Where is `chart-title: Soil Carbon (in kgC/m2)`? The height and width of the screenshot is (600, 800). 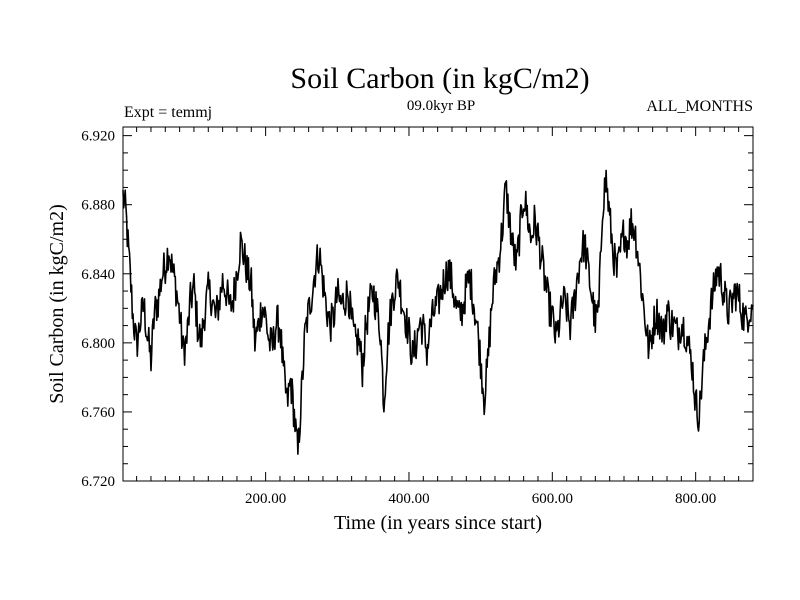
chart-title: Soil Carbon (in kgC/m2) is located at coordinates (439, 78).